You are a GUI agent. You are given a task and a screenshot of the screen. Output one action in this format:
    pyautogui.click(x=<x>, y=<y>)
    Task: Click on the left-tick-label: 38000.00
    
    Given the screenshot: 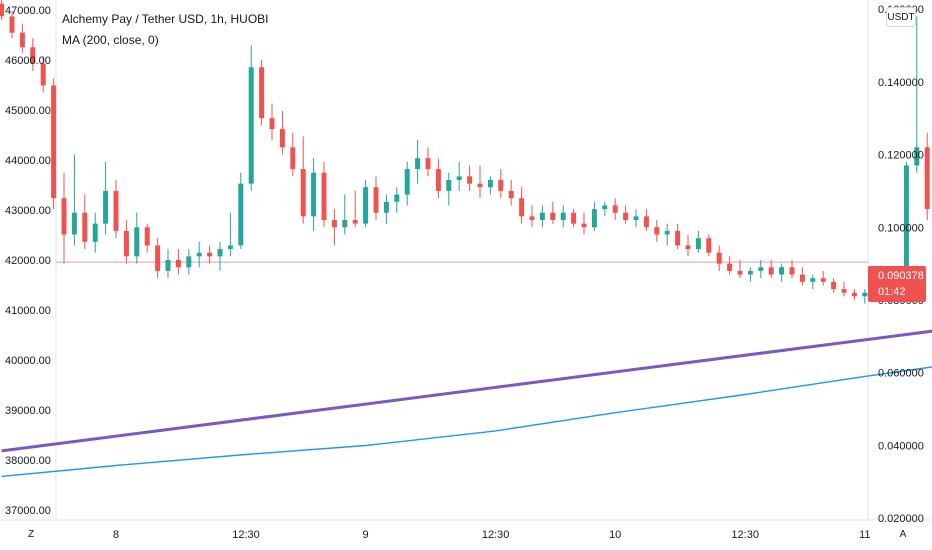 What is the action you would take?
    pyautogui.click(x=28, y=461)
    